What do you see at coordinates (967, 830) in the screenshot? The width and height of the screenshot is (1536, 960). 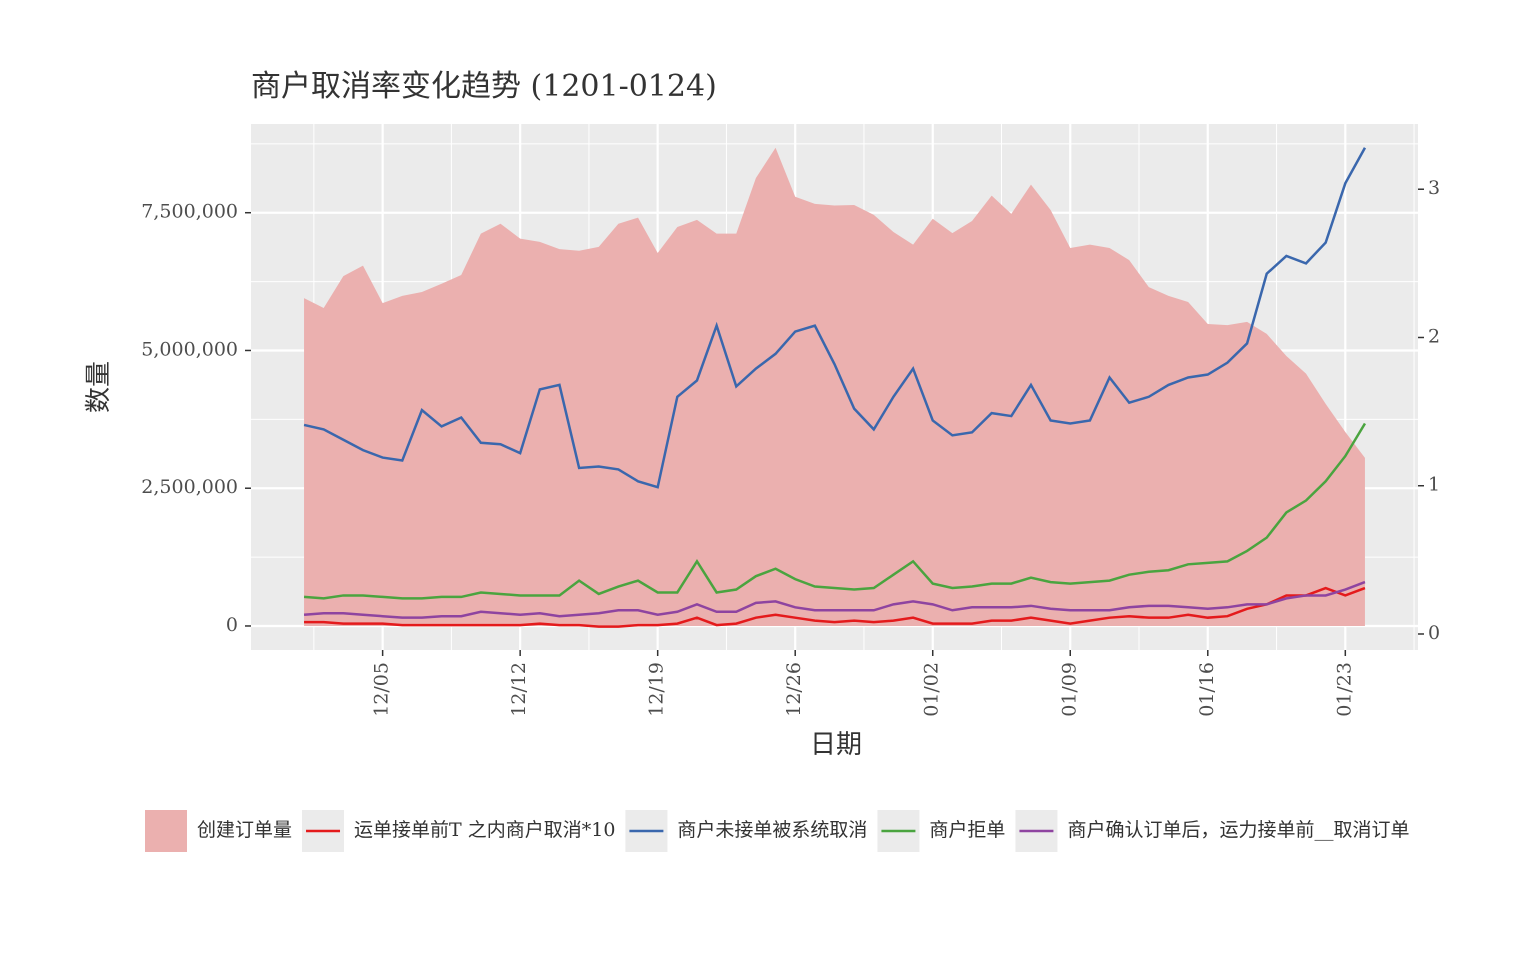 I see `legend-label: 商户拒单` at bounding box center [967, 830].